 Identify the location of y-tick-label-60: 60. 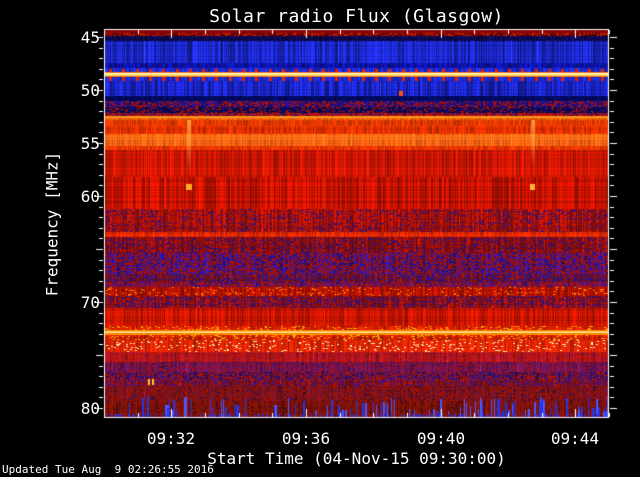
(90, 196).